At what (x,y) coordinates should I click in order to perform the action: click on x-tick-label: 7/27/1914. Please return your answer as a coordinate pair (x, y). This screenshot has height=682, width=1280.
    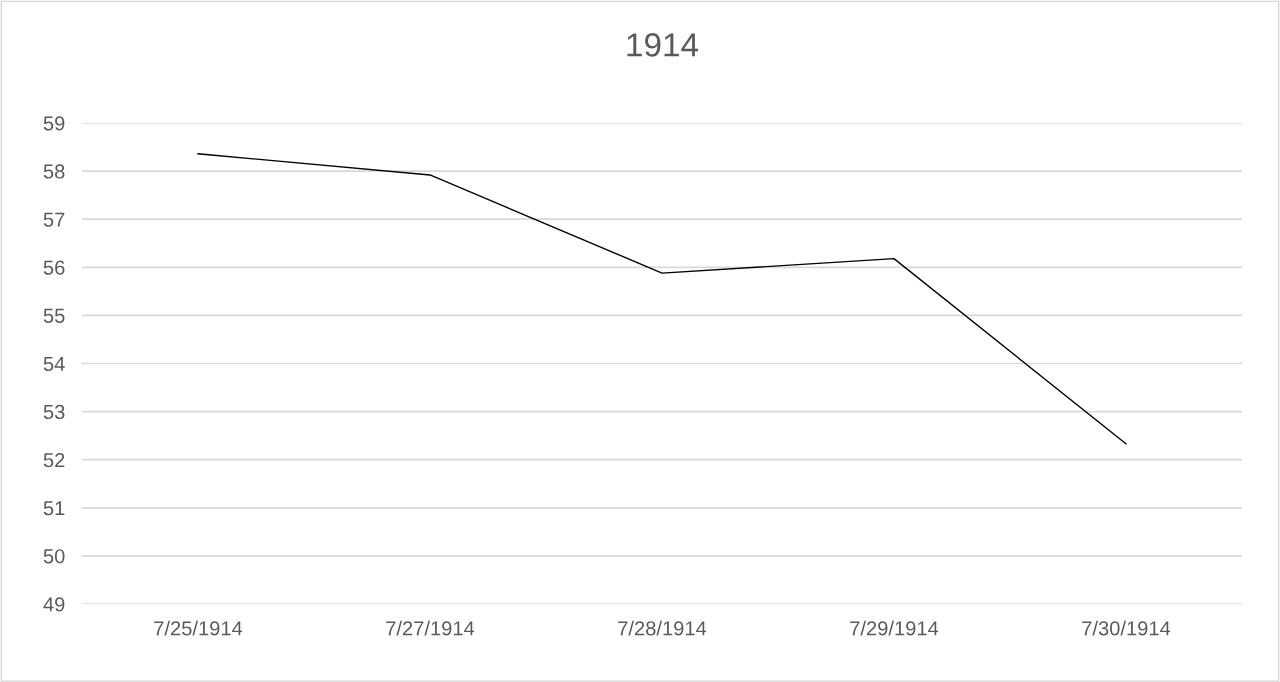
    Looking at the image, I should click on (430, 628).